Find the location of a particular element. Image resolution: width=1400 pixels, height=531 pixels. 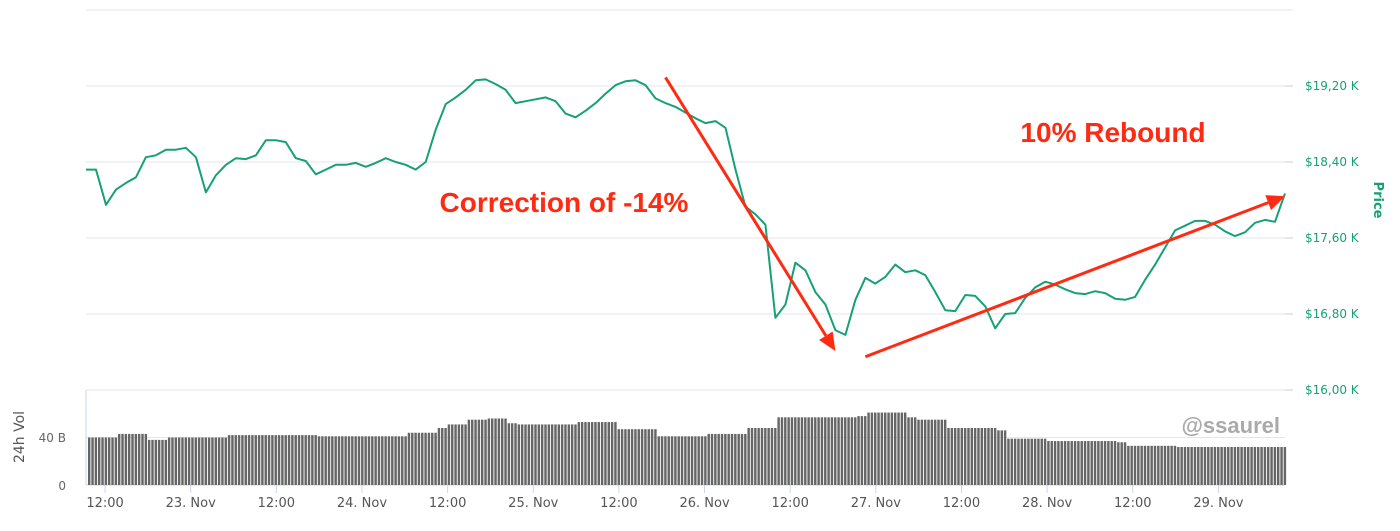

x-tick-label: 23. Nov is located at coordinates (191, 503).